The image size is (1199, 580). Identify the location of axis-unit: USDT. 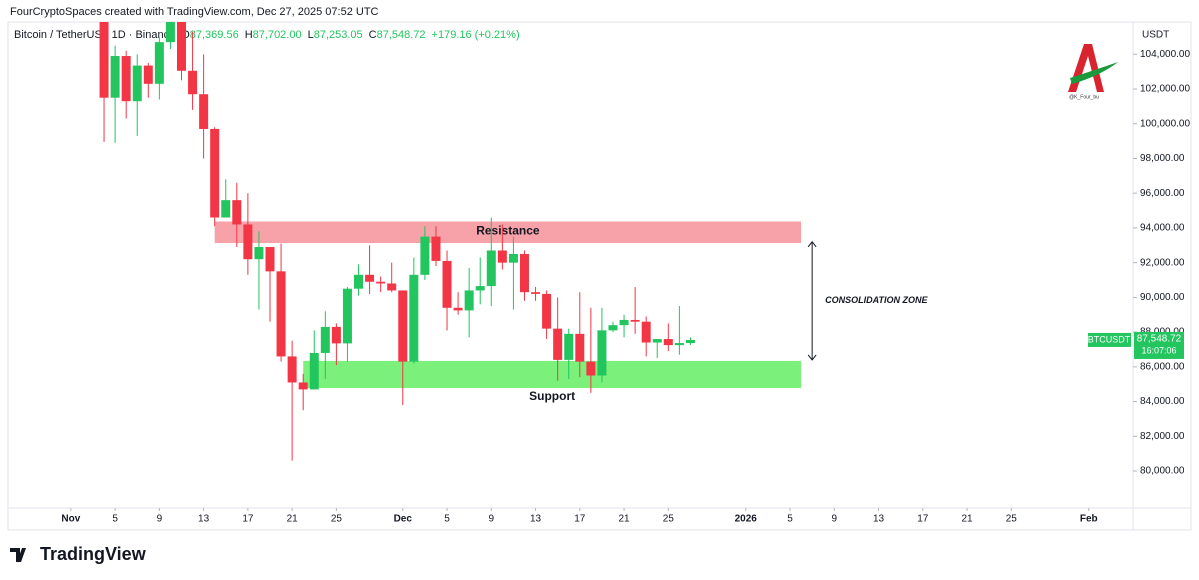
(1155, 35).